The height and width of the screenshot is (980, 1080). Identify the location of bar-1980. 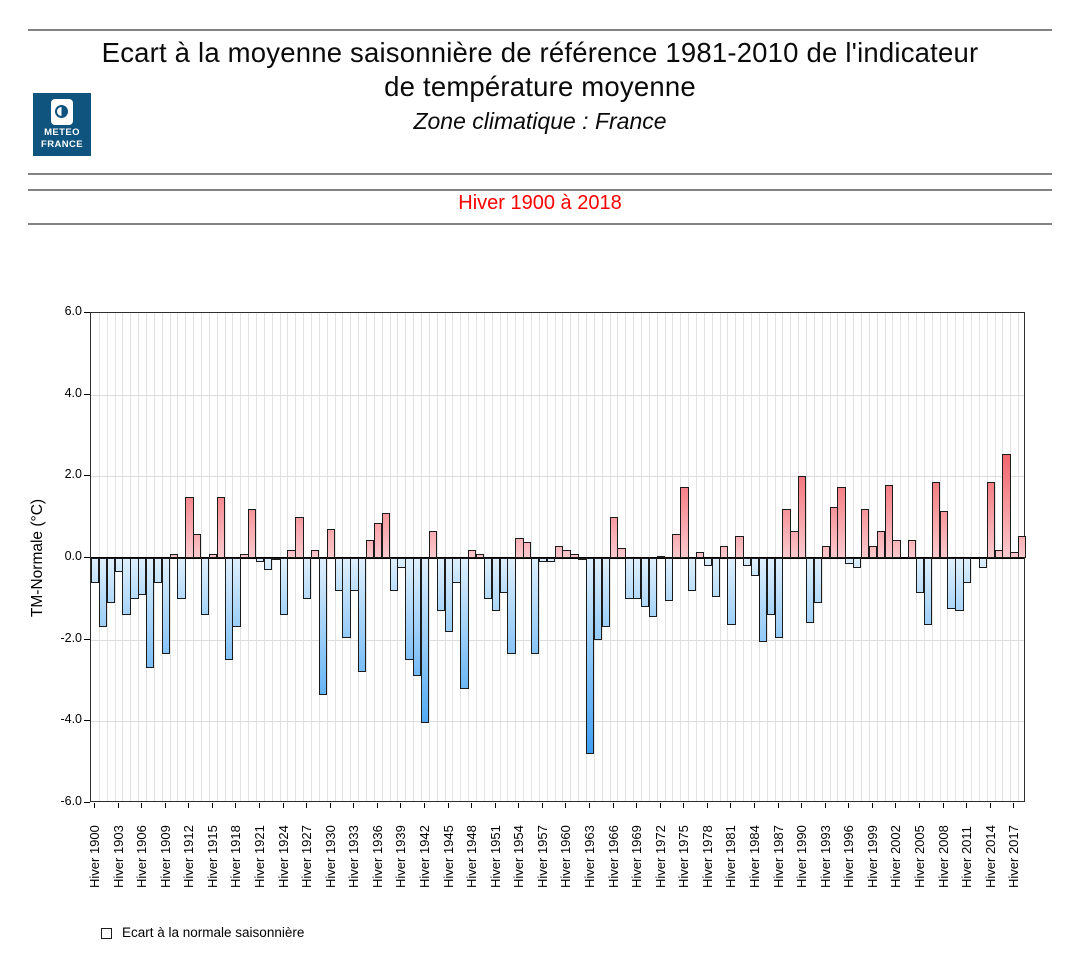
(723, 551).